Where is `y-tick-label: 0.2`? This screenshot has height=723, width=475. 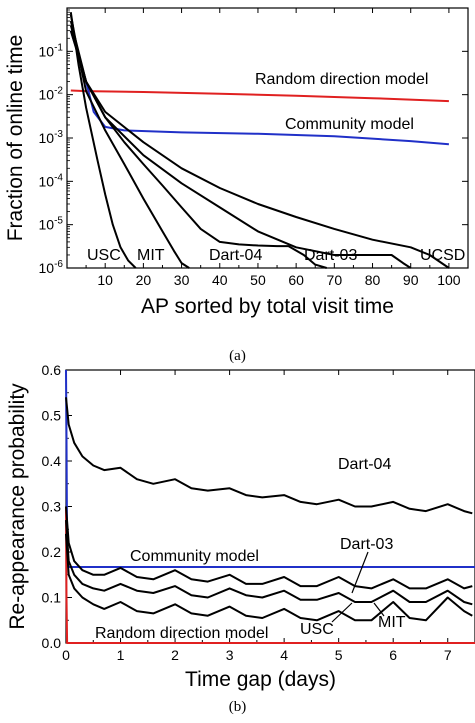 y-tick-label: 0.2 is located at coordinates (52, 552).